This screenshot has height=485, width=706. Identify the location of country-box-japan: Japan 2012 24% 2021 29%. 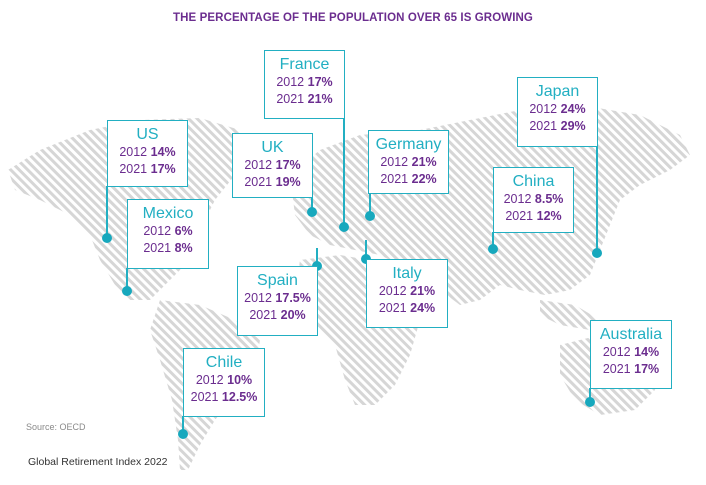
(557, 112).